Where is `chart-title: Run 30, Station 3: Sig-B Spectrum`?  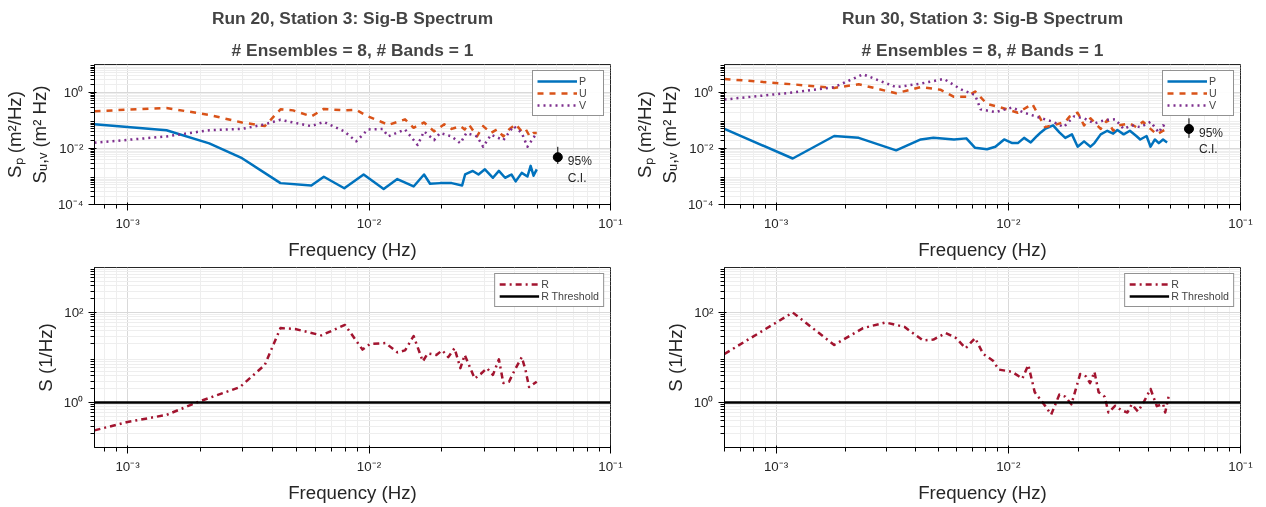 chart-title: Run 30, Station 3: Sig-B Spectrum is located at coordinates (982, 17).